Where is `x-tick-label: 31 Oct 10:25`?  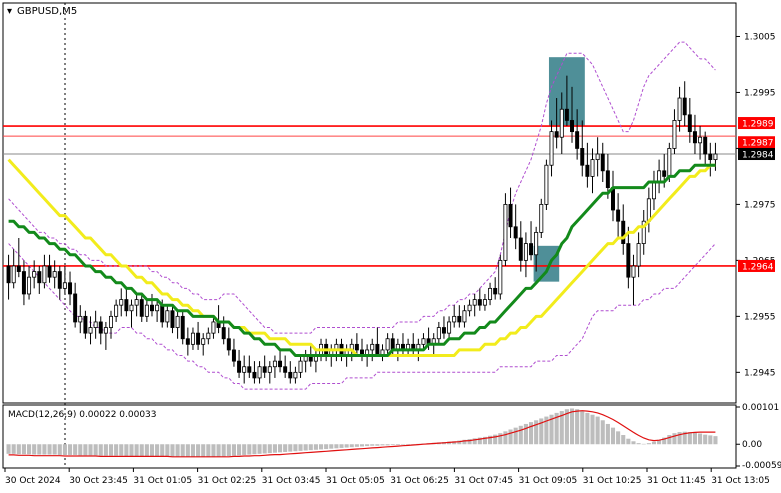 x-tick-label: 31 Oct 10:25 is located at coordinates (612, 481).